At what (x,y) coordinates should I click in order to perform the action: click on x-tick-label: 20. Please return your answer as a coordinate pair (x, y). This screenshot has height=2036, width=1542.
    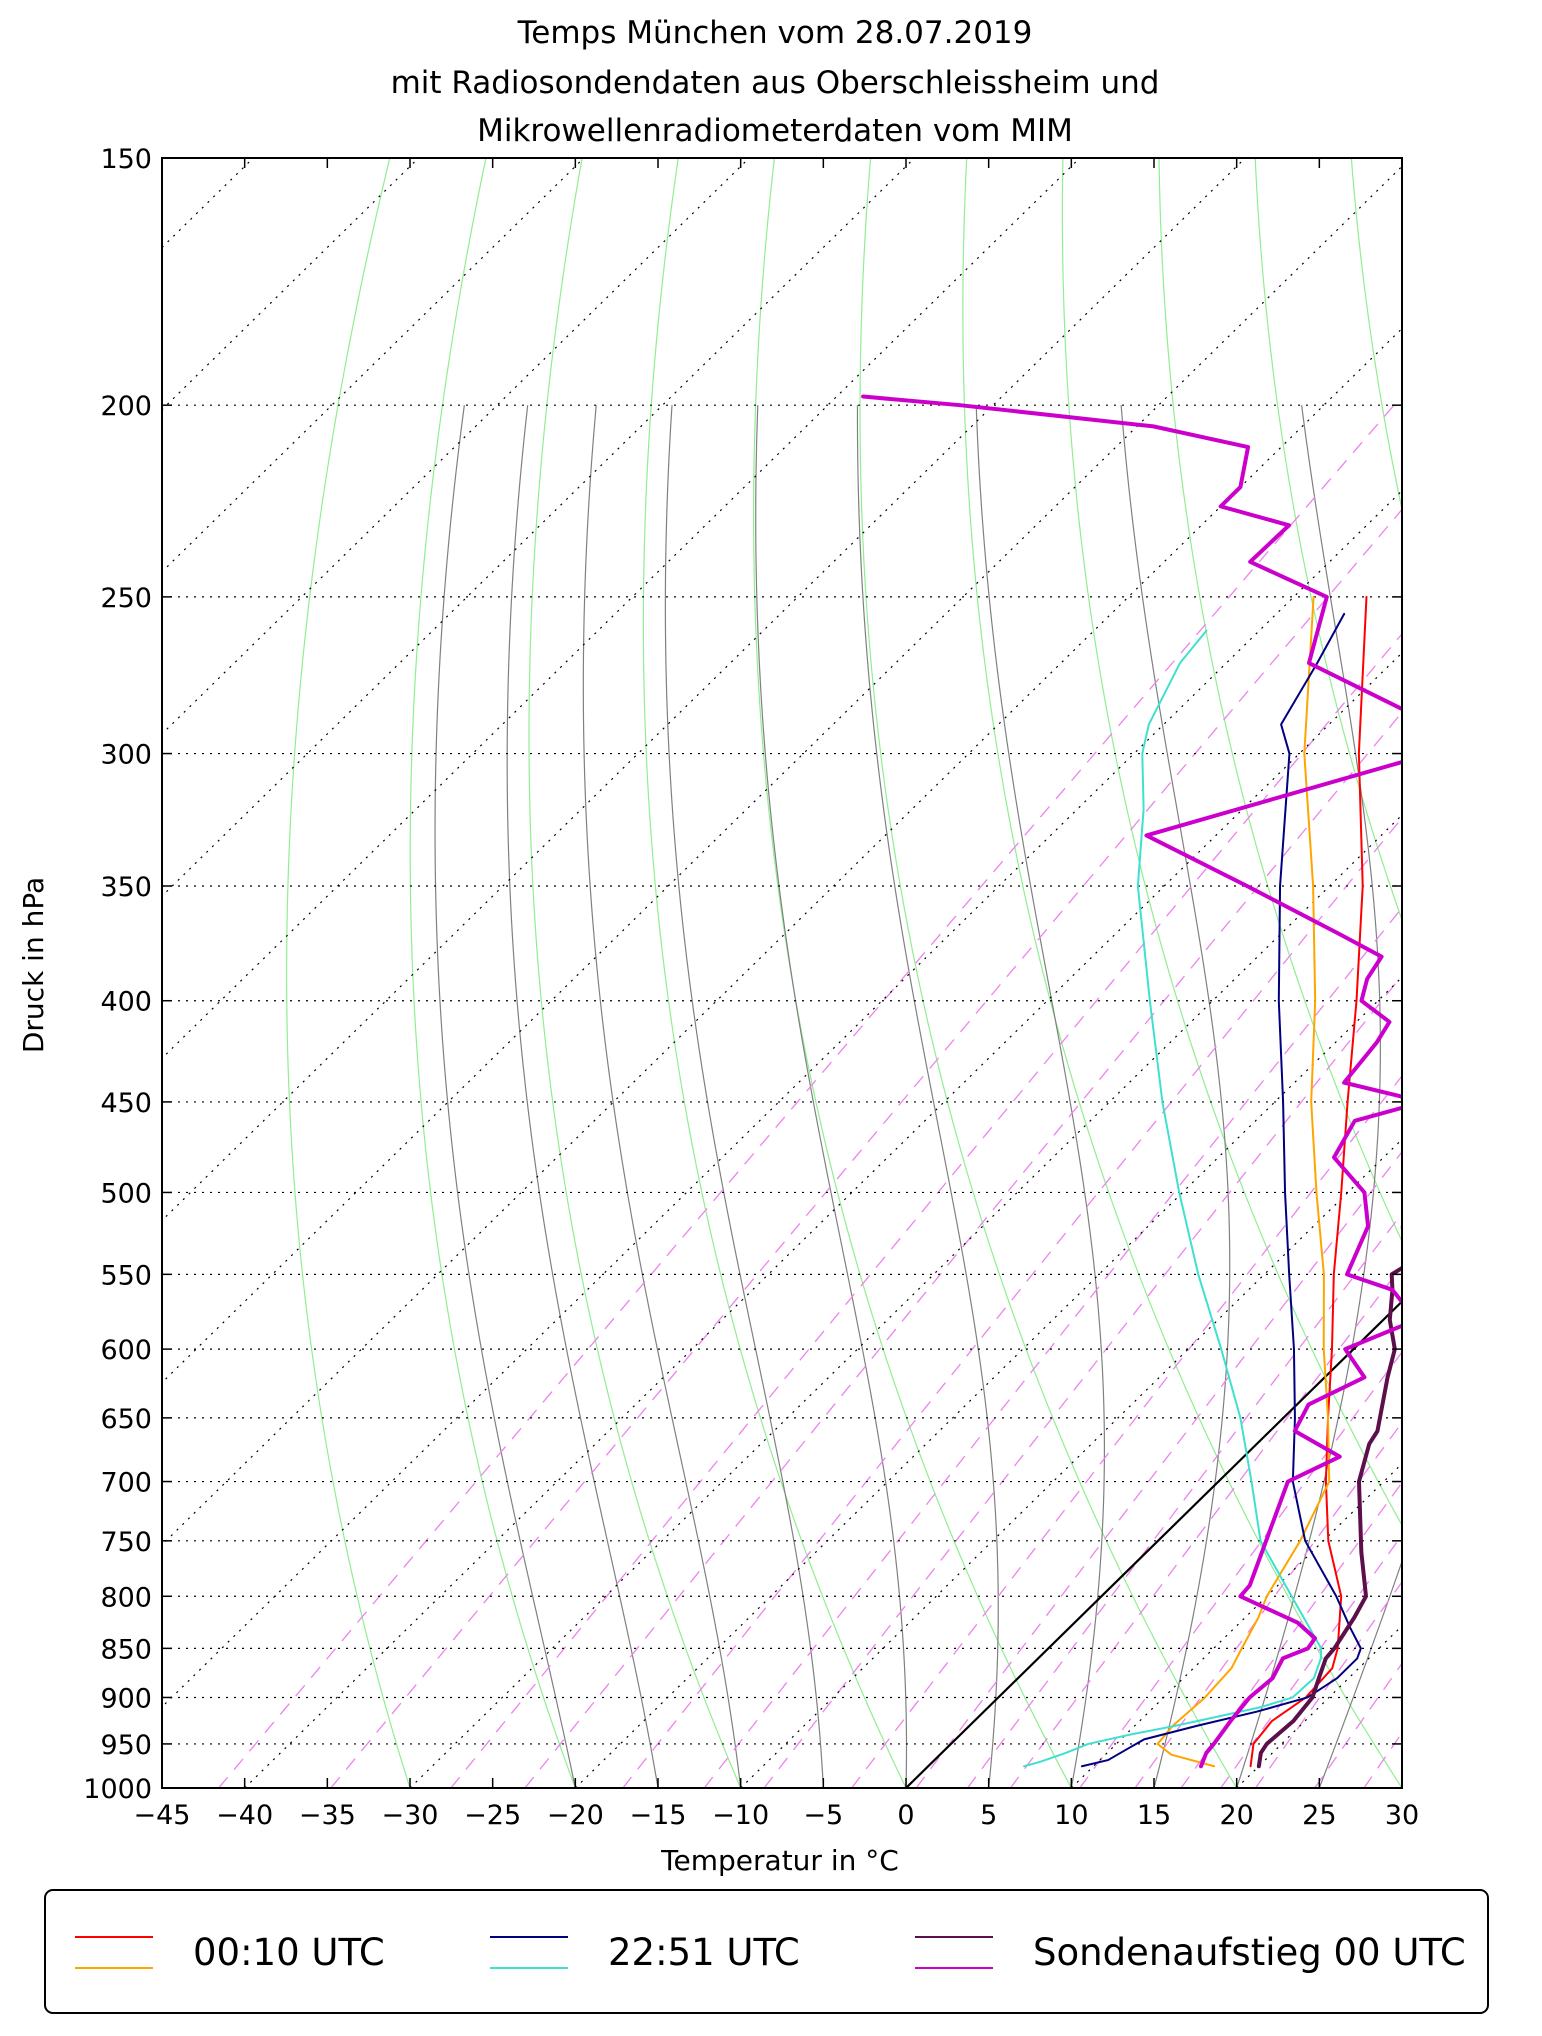
    Looking at the image, I should click on (1236, 1815).